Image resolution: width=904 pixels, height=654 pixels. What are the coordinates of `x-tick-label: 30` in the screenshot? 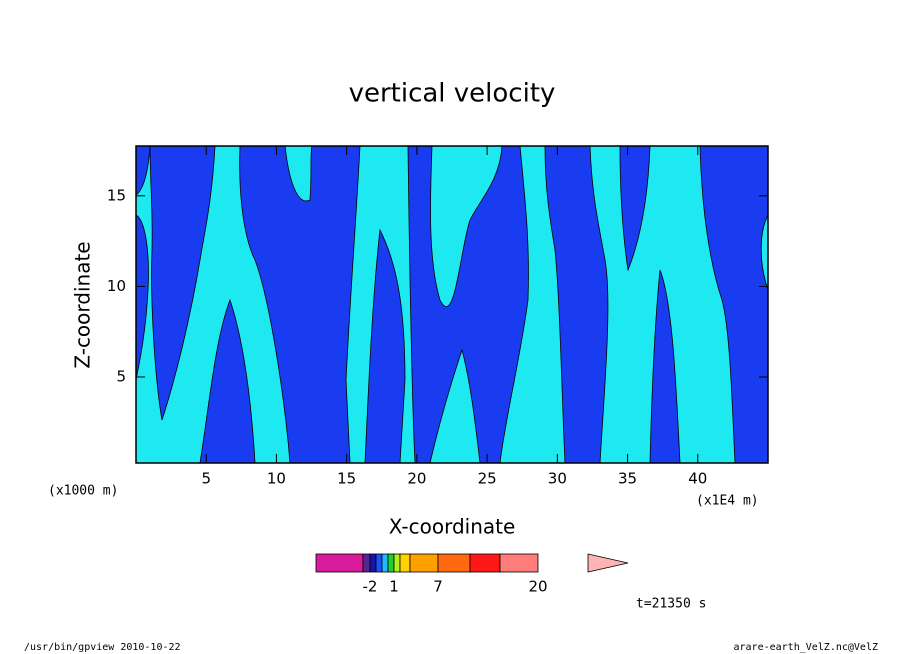 It's located at (557, 479).